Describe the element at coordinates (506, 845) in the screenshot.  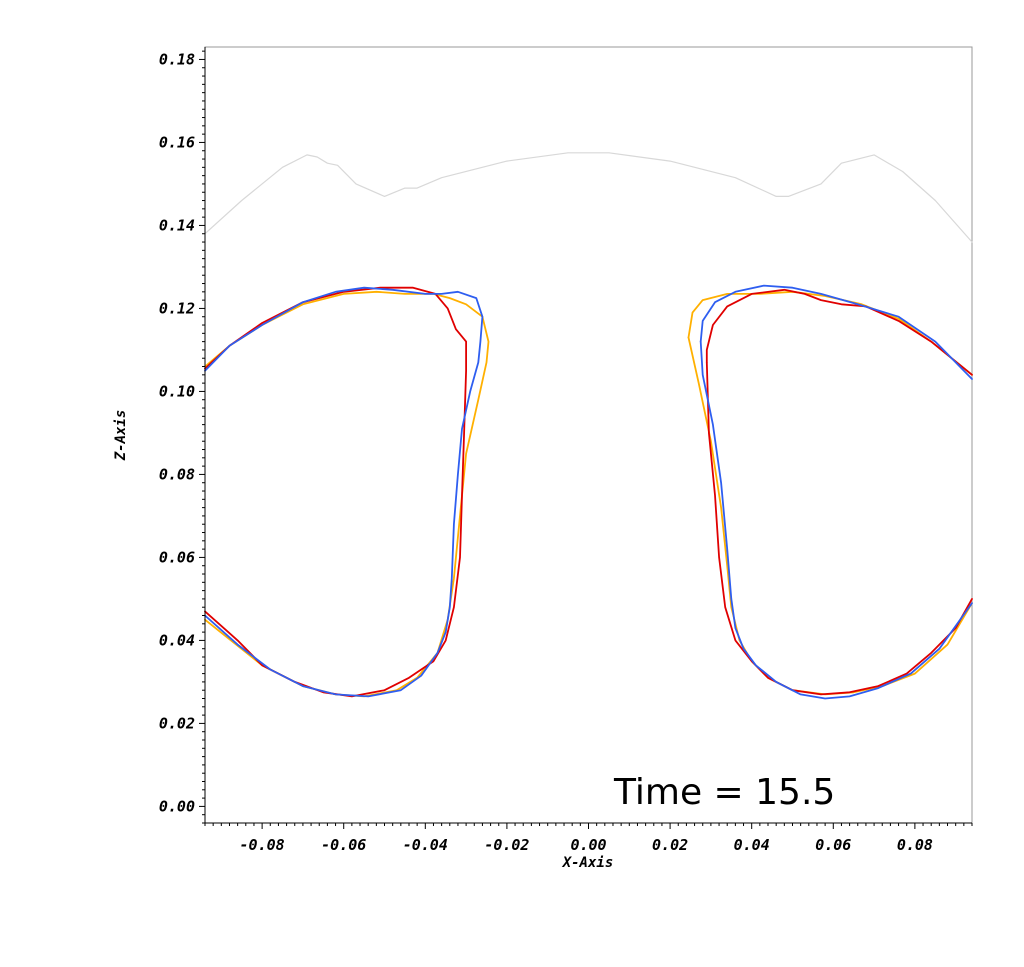
I see `x-tick-label: -0.02` at that location.